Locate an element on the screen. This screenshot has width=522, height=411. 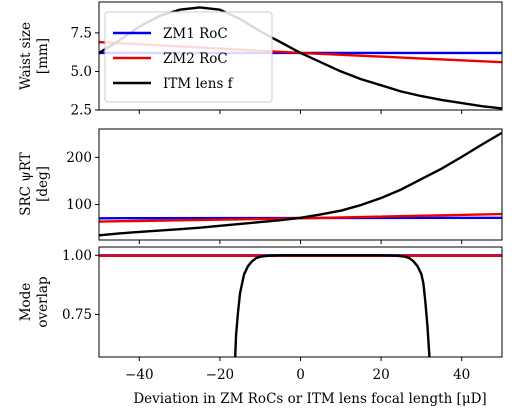
x-tick-labels: −40 −20 0 20 40 is located at coordinates (297, 375).